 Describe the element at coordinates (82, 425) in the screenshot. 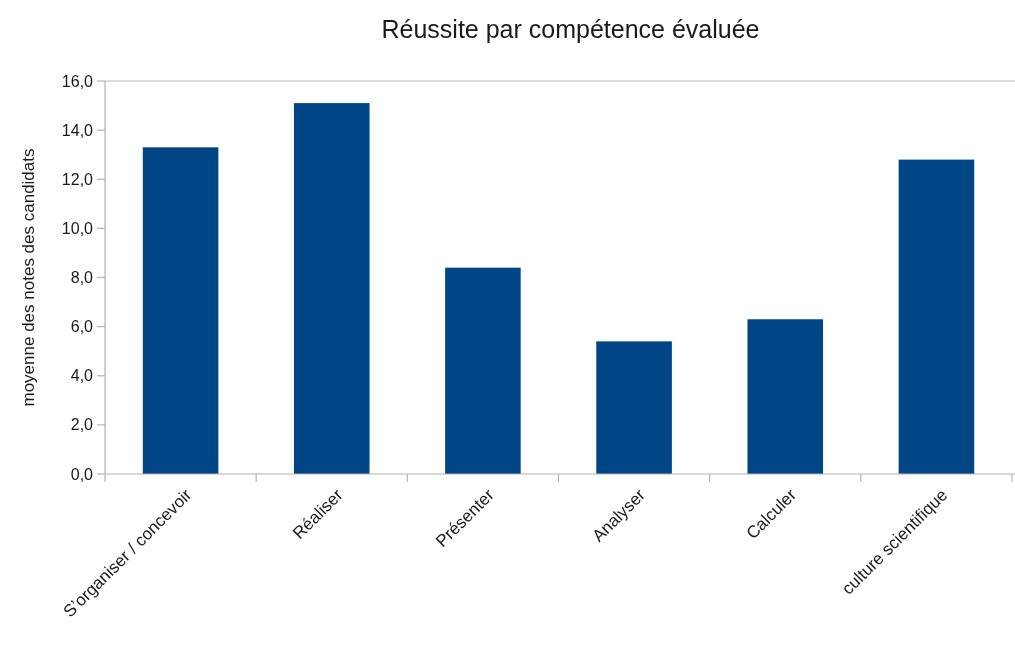

I see `y-tick-label: 2,0` at that location.